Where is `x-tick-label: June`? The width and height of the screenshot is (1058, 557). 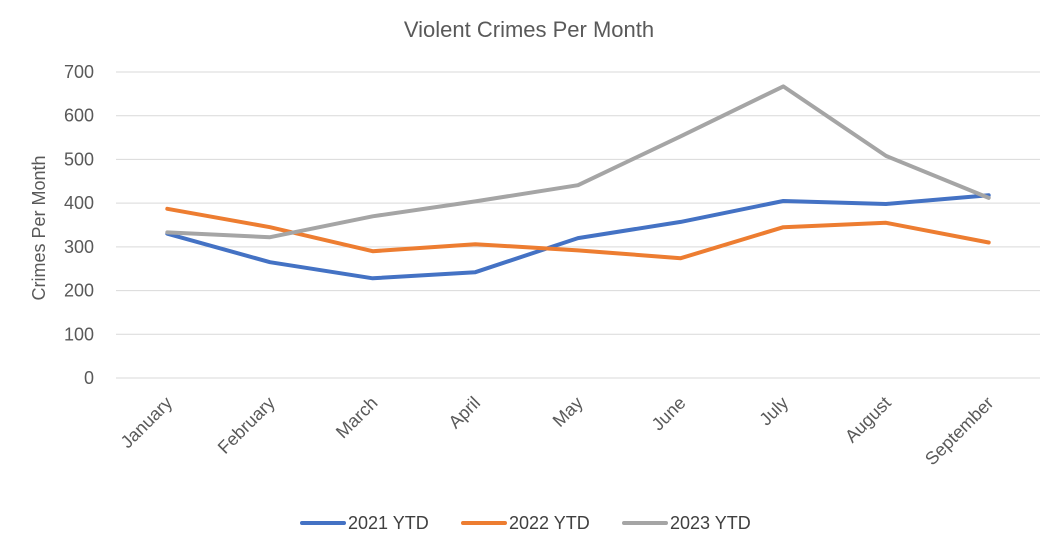 x-tick-label: June is located at coordinates (669, 414).